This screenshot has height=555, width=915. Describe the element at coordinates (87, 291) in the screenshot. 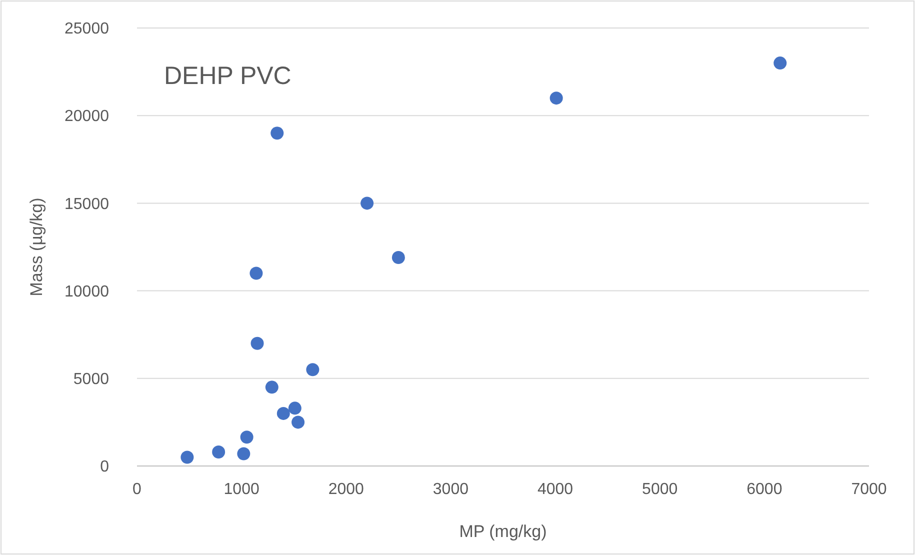

I see `y-tick-label: 10000` at that location.